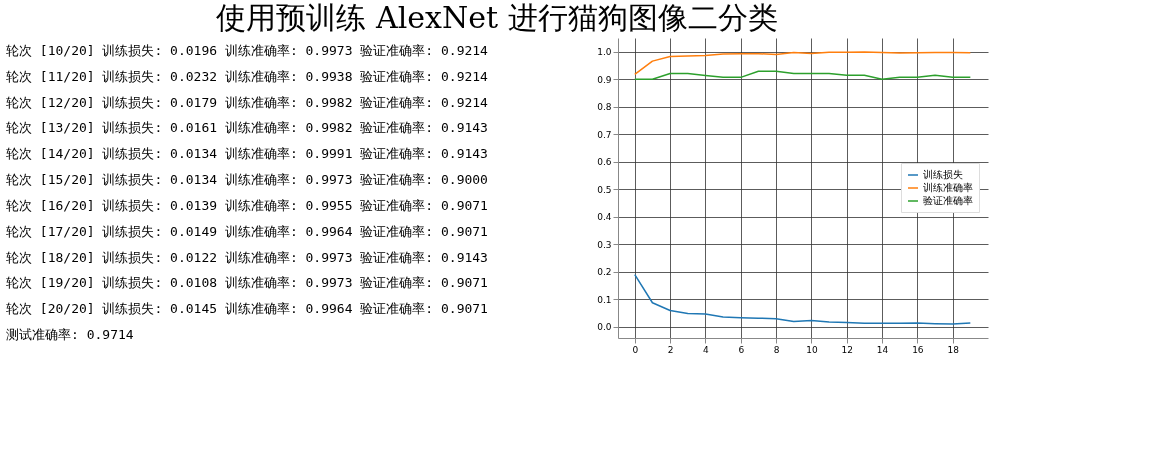 The image size is (1164, 458). I want to click on text: 轮次 [10/20] 训练损失: 0.0196 训练准确率: 0.9973 验证准确率: 0.9214, so click(247, 50).